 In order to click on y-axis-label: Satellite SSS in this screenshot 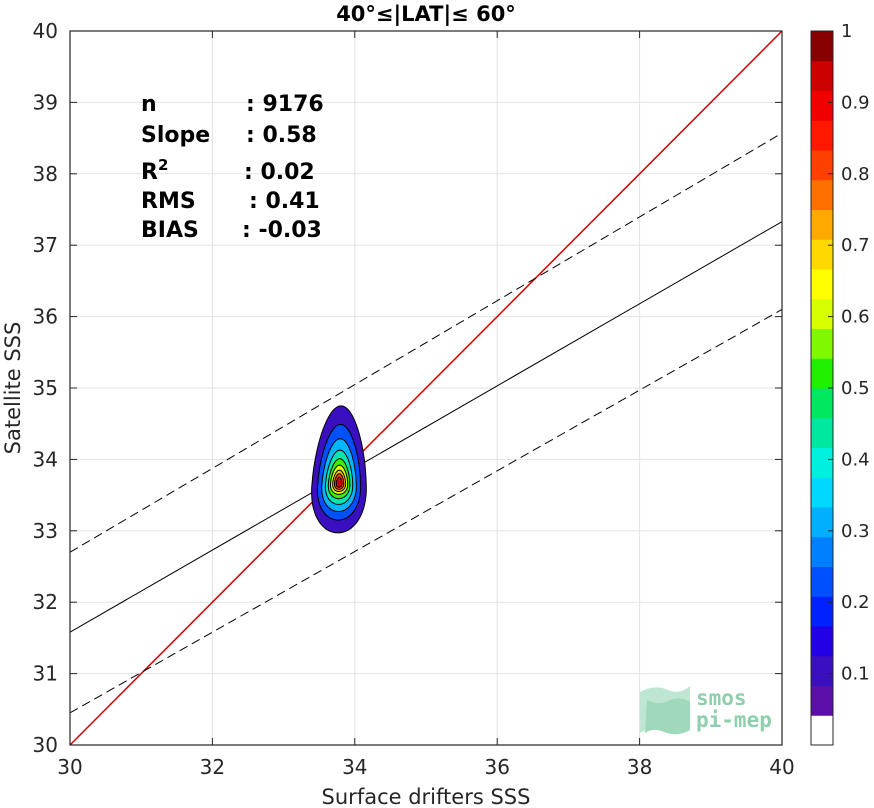, I will do `click(13, 388)`.